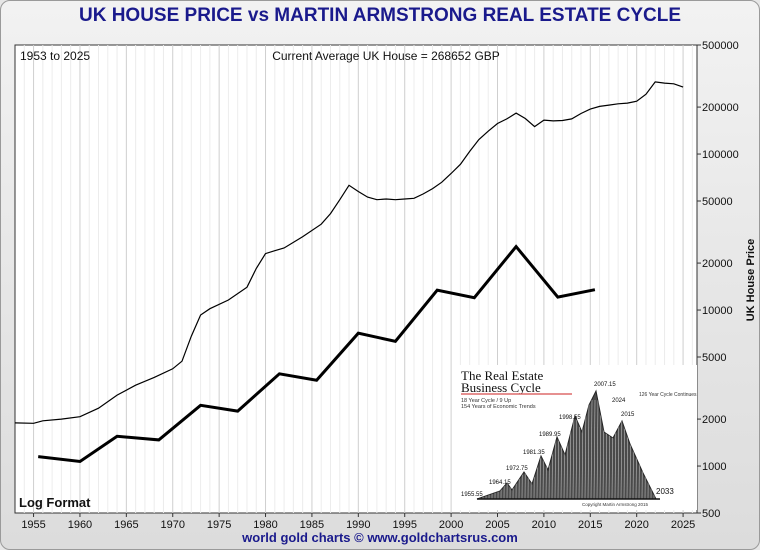 This screenshot has width=760, height=550. Describe the element at coordinates (628, 415) in the screenshot. I see `inset-peak-label: 2015` at that location.